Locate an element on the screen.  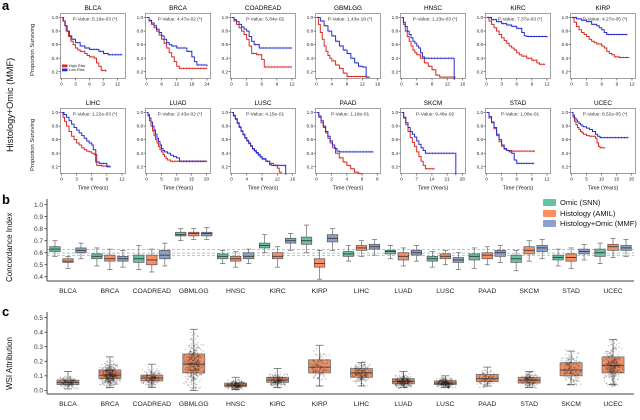
svg-text: 0.1 is located at coordinates (38, 376).